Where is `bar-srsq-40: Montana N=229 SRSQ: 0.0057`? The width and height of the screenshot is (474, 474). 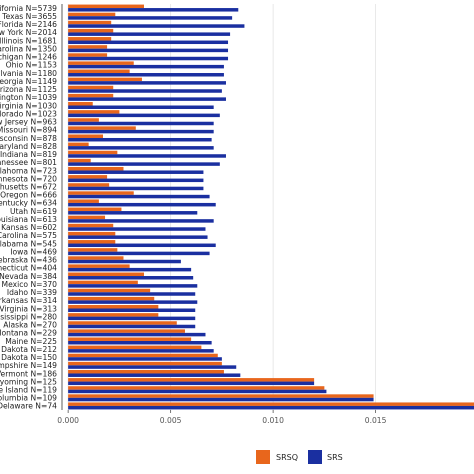
bar-srsq-40: Montana N=229 SRSQ: 0.0057 is located at coordinates (126, 331).